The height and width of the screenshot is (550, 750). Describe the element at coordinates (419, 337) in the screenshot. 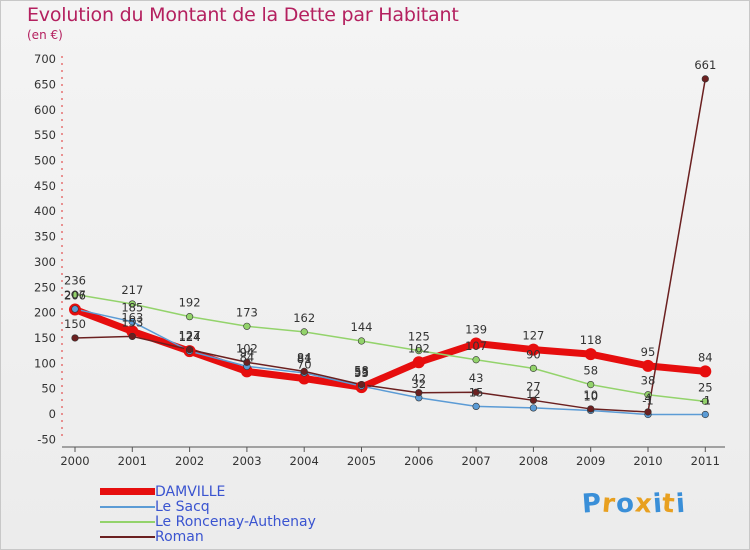

I see `data-label: 125` at that location.